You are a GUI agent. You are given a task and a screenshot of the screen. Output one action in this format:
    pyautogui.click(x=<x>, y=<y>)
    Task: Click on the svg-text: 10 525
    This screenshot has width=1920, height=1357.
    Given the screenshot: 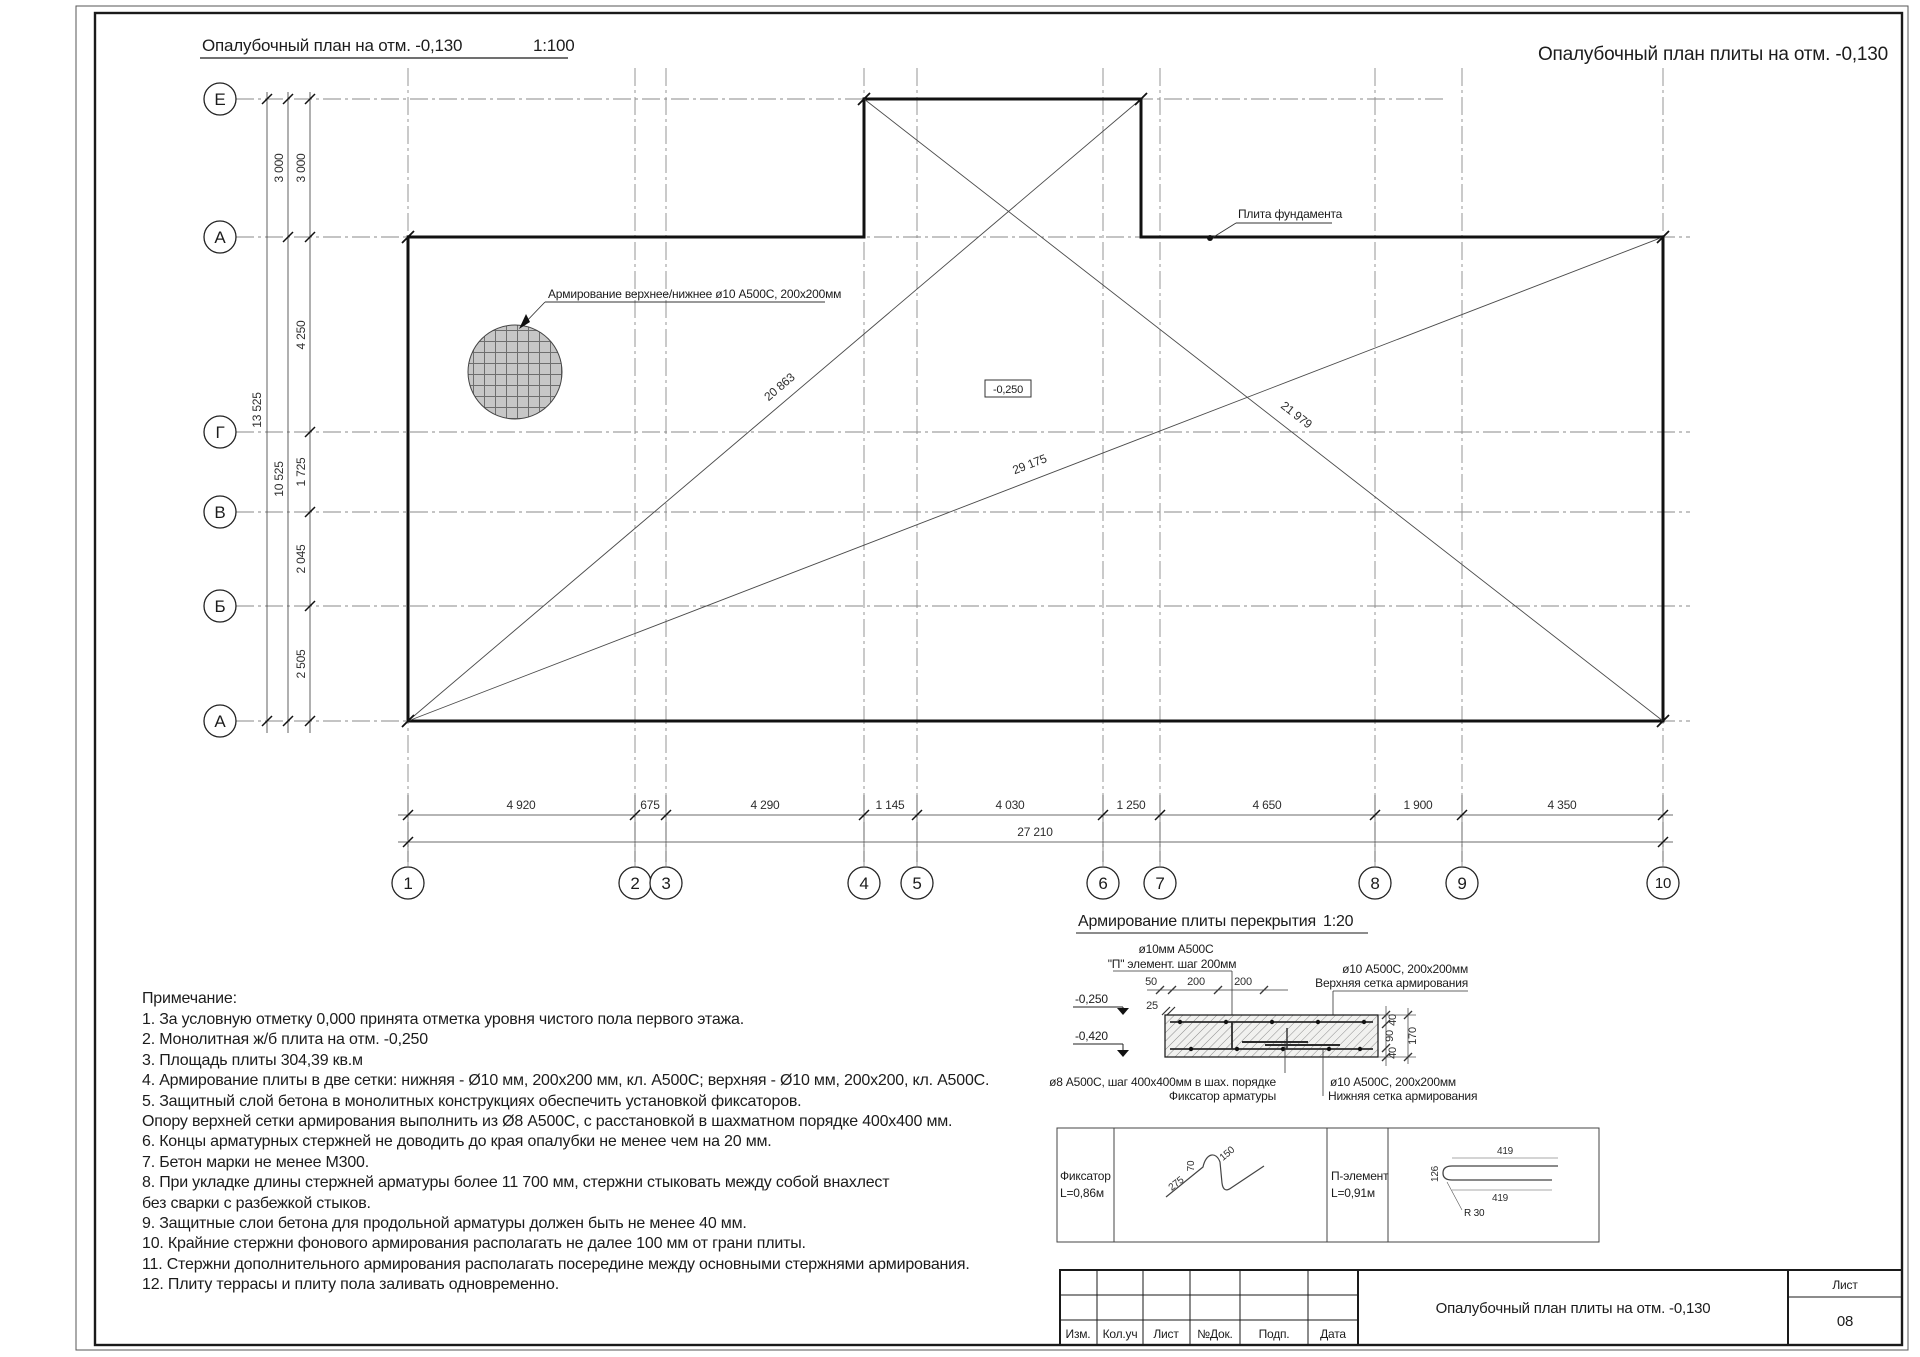 What is the action you would take?
    pyautogui.click(x=279, y=479)
    